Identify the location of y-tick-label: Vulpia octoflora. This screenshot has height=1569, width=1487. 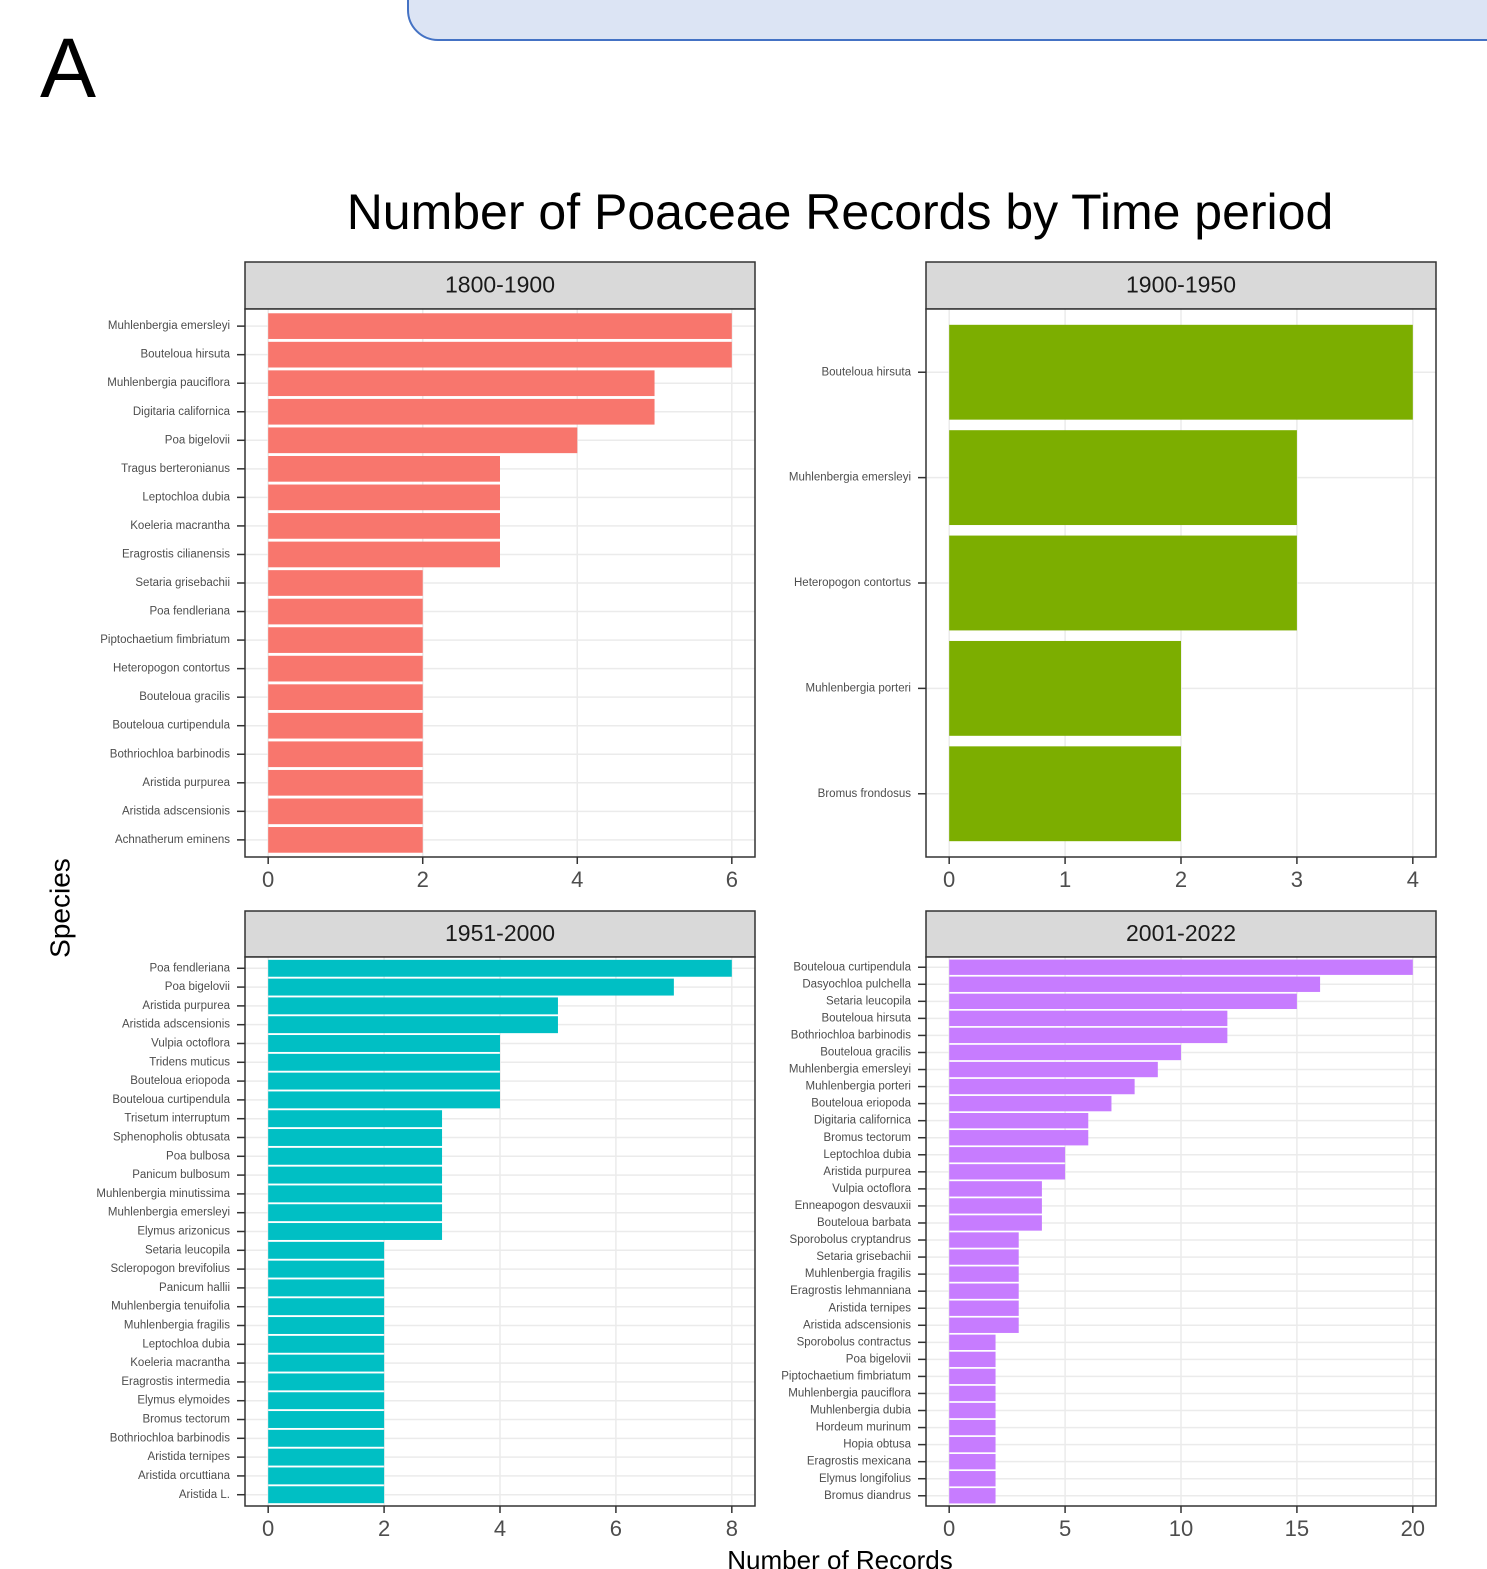
(190, 1044).